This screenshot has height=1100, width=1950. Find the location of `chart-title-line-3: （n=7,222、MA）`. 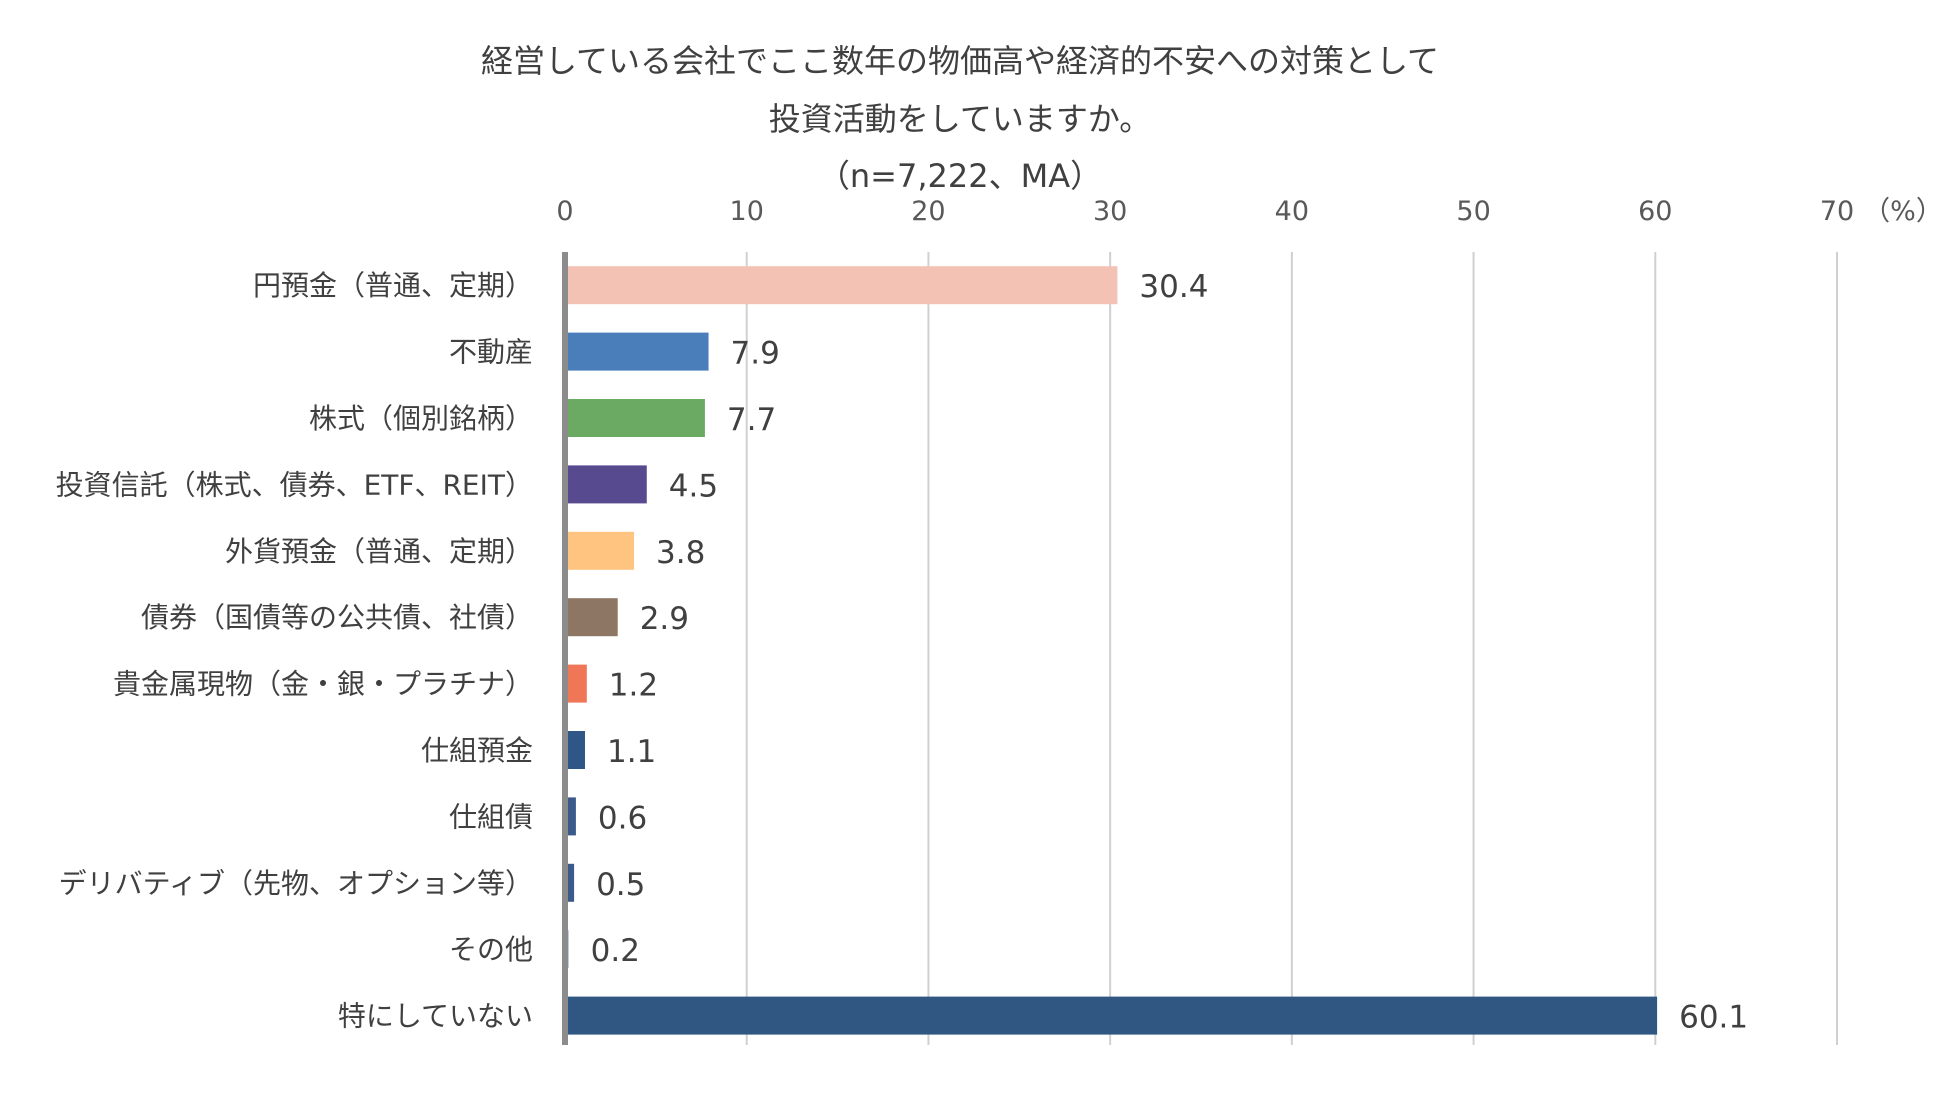

chart-title-line-3: （n=7,222、MA） is located at coordinates (960, 176).